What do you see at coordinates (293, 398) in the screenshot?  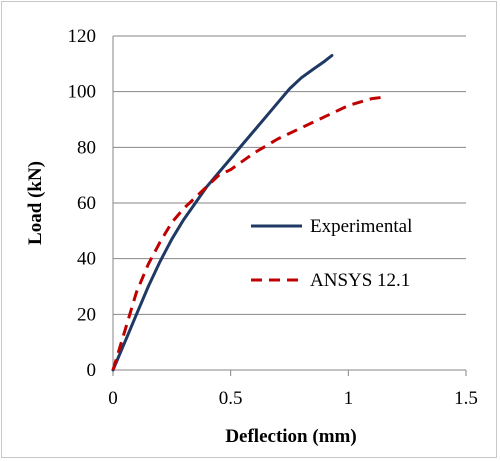 I see `x-tick-labels: 0 0.5 1 1.5` at bounding box center [293, 398].